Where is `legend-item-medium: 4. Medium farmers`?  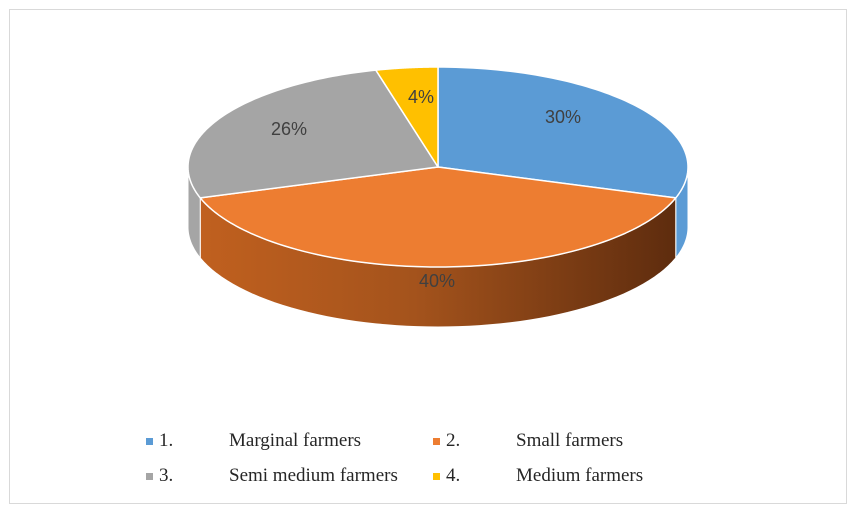 legend-item-medium: 4. Medium farmers is located at coordinates (538, 476).